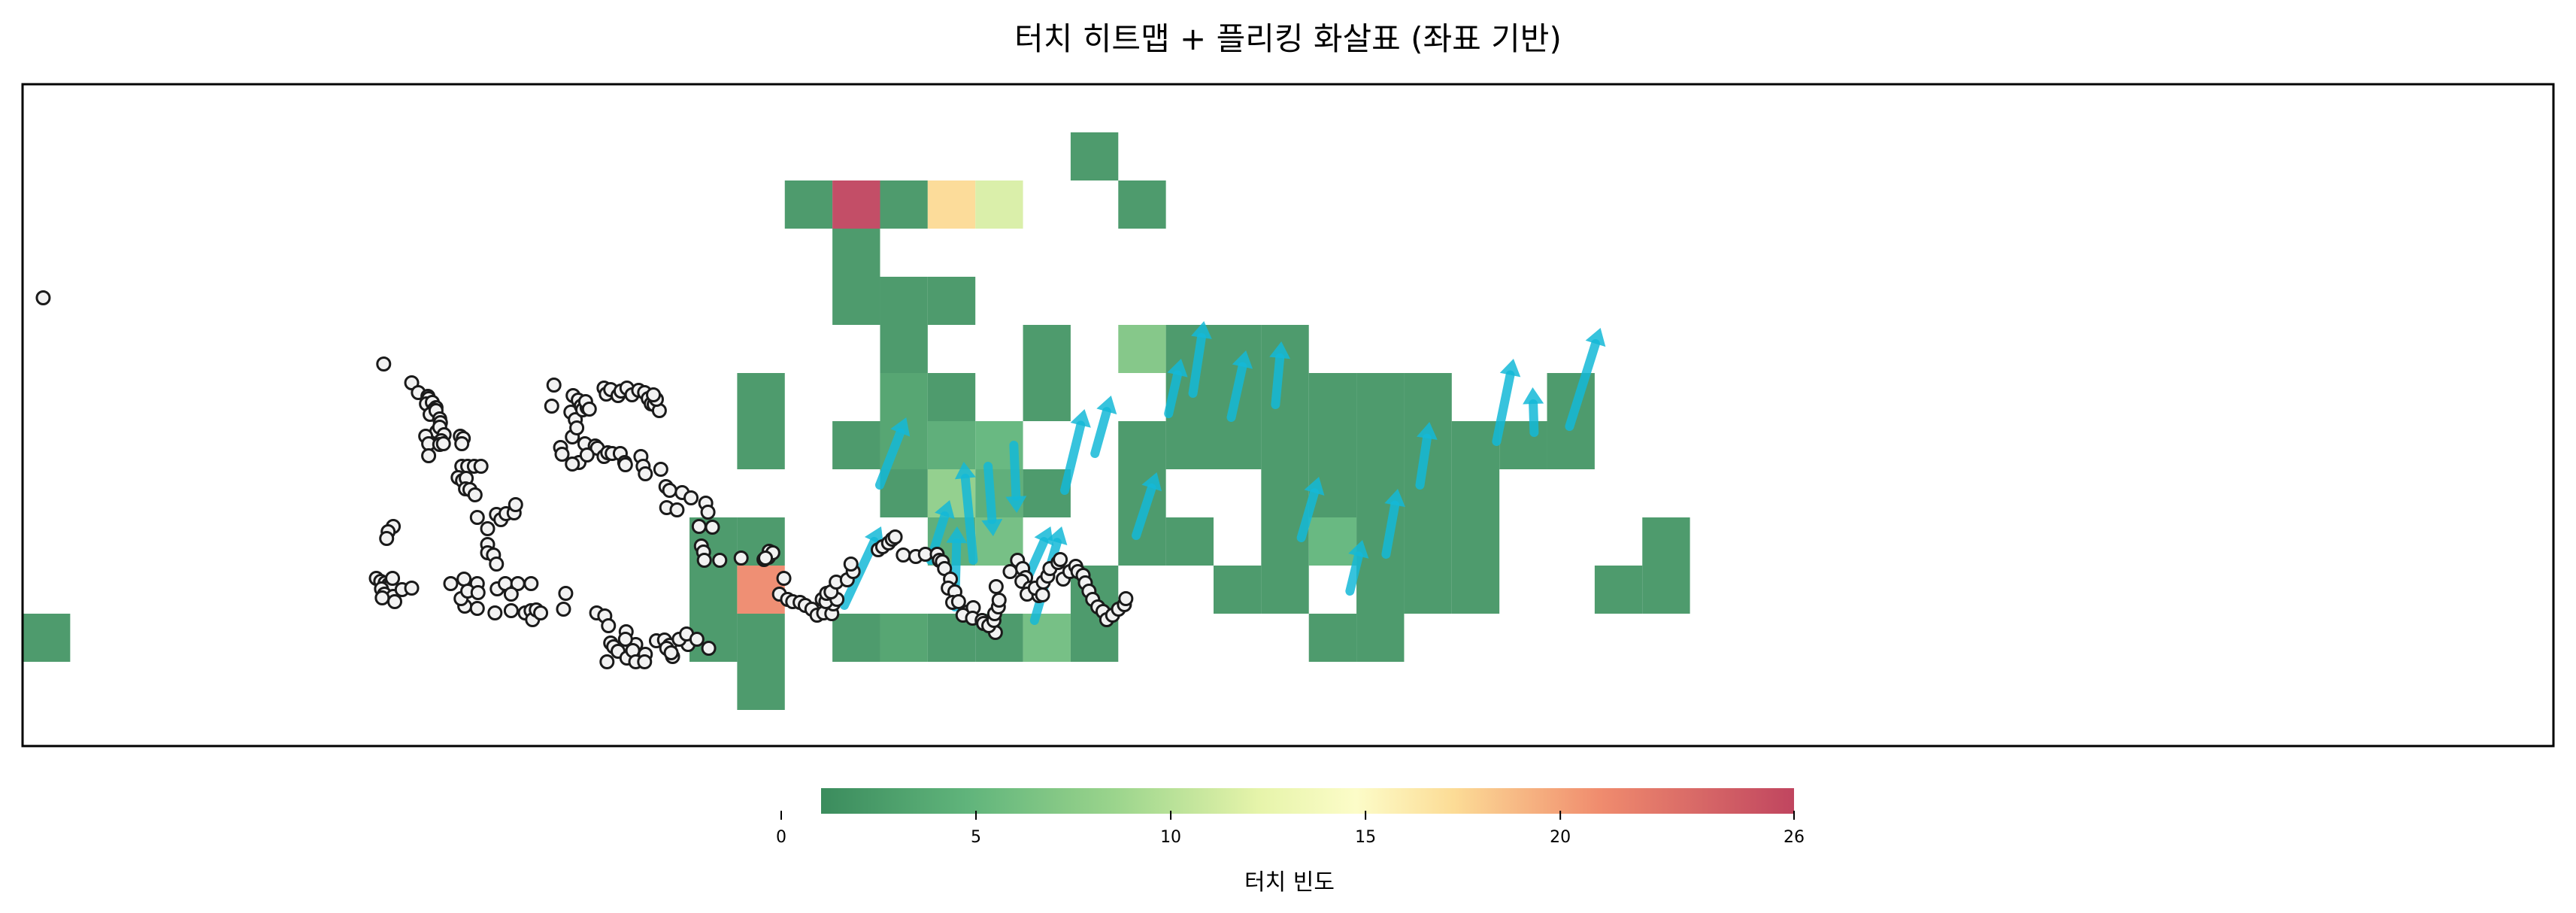 The width and height of the screenshot is (2576, 913). What do you see at coordinates (1289, 882) in the screenshot?
I see `colorbar-label: 터치 빈도` at bounding box center [1289, 882].